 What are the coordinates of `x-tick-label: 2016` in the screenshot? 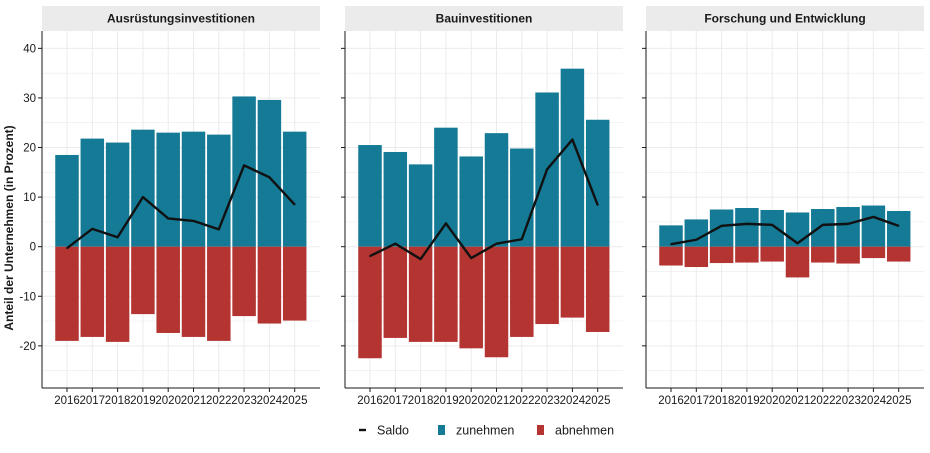 It's located at (370, 401).